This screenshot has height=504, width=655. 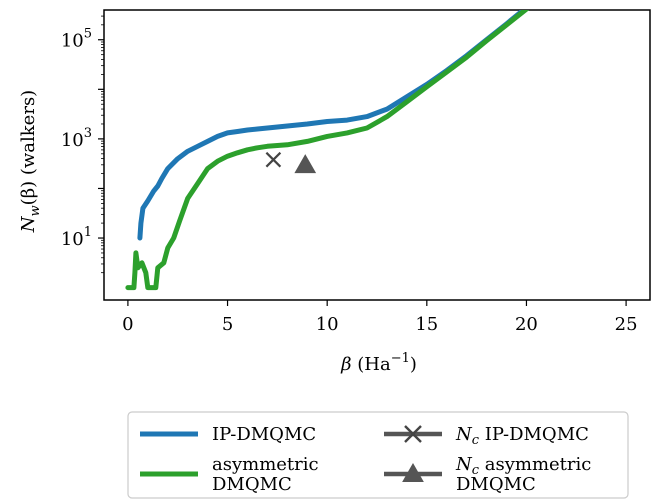 I want to click on x-tick-label: 0, so click(x=127, y=324).